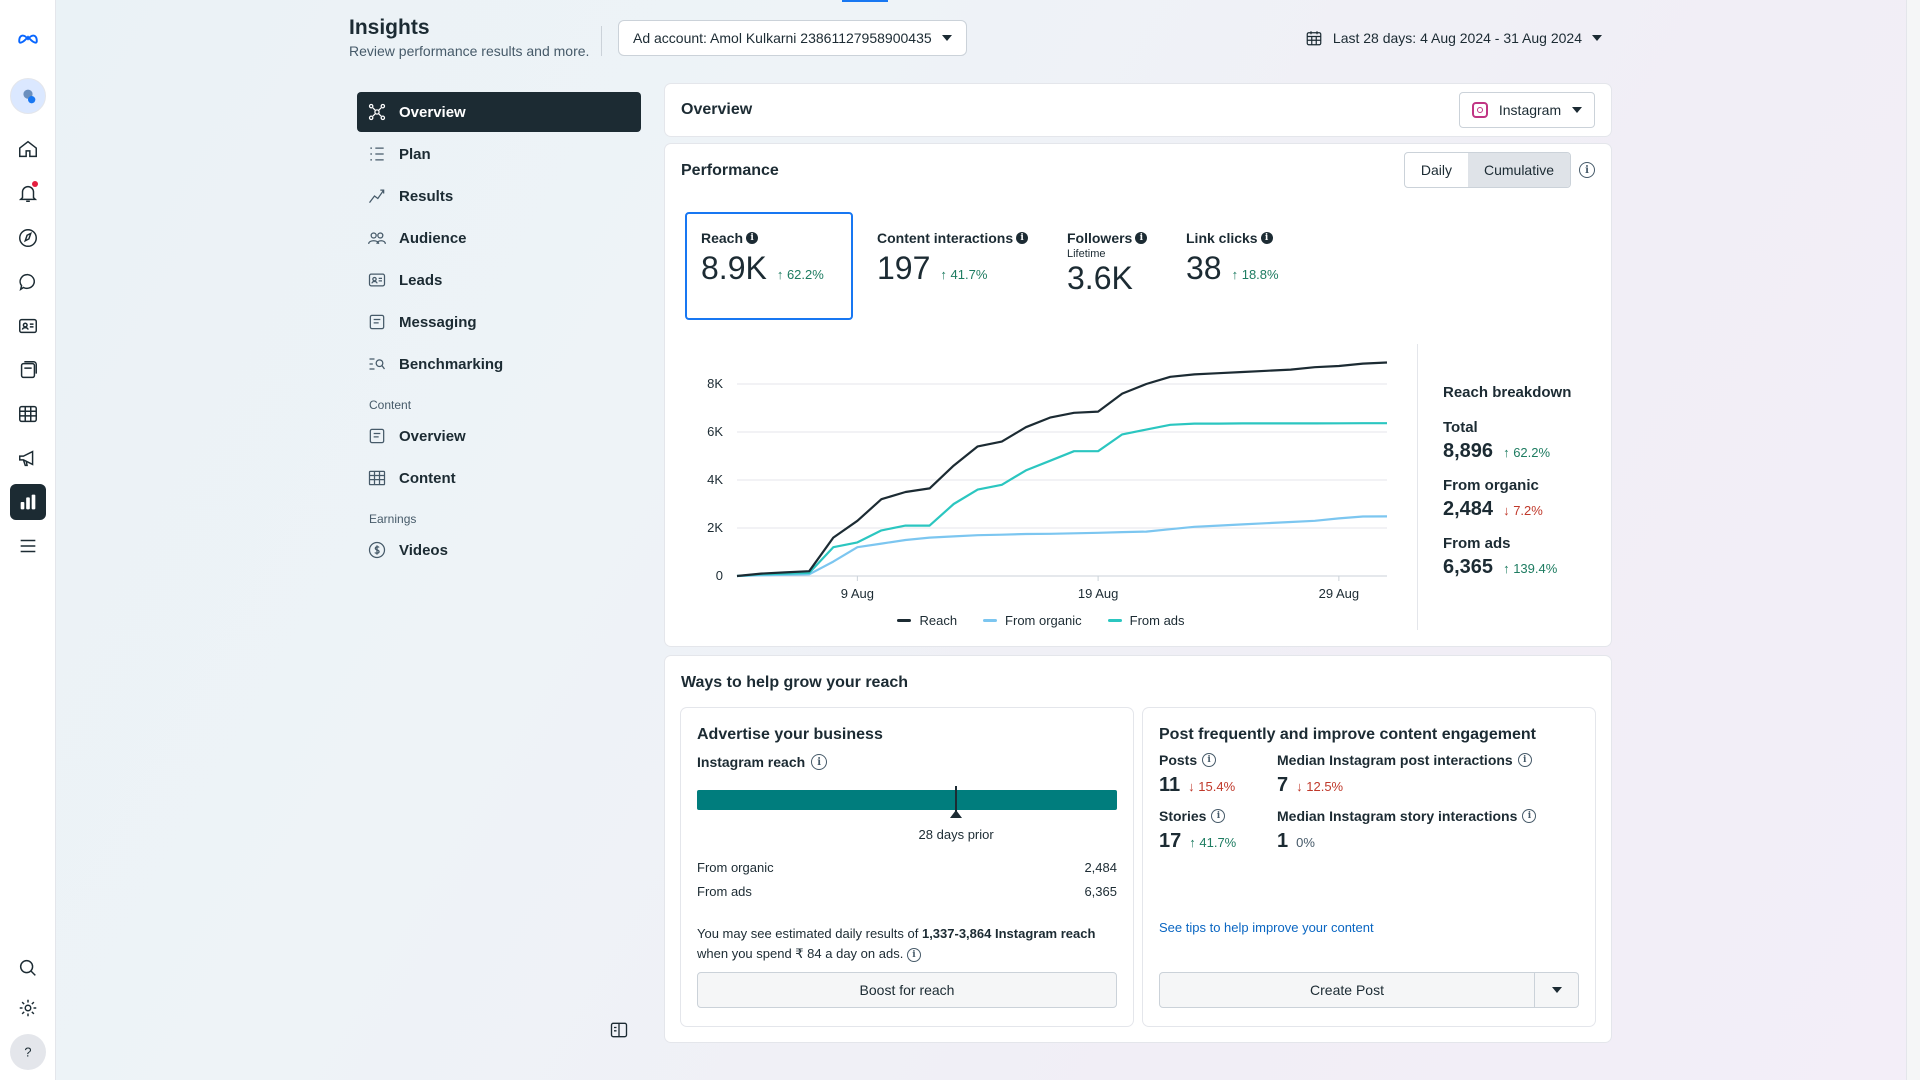 The image size is (1920, 1080). What do you see at coordinates (1518, 170) in the screenshot?
I see `toggle-cumulative: Cumulative` at bounding box center [1518, 170].